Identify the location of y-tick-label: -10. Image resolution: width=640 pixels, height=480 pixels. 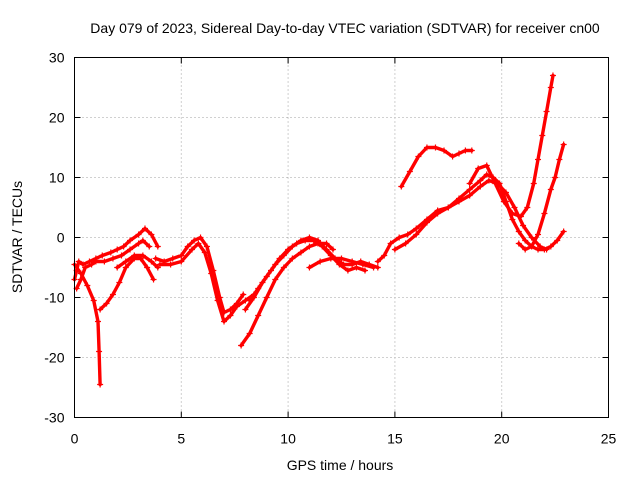
(54, 298).